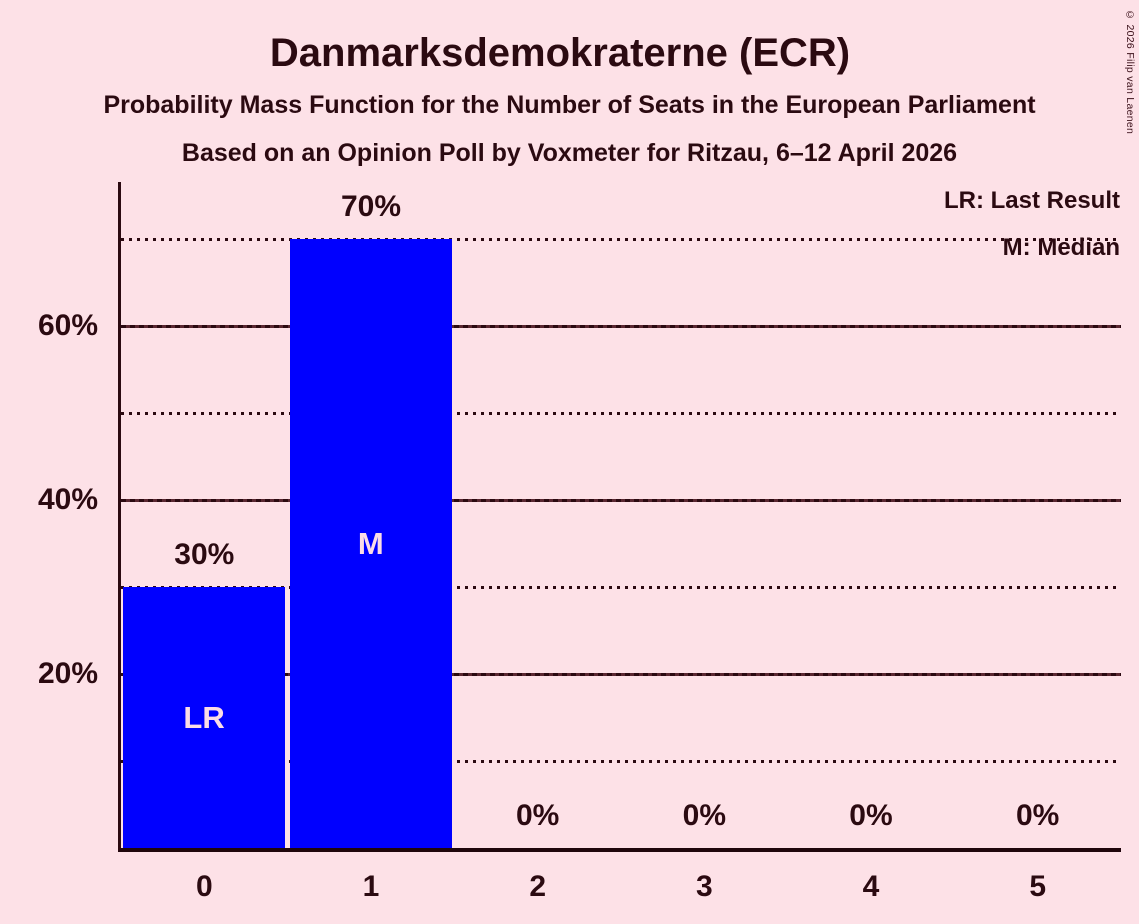 This screenshot has width=1139, height=924. What do you see at coordinates (370, 206) in the screenshot?
I see `value-label-seats-1: 70%` at bounding box center [370, 206].